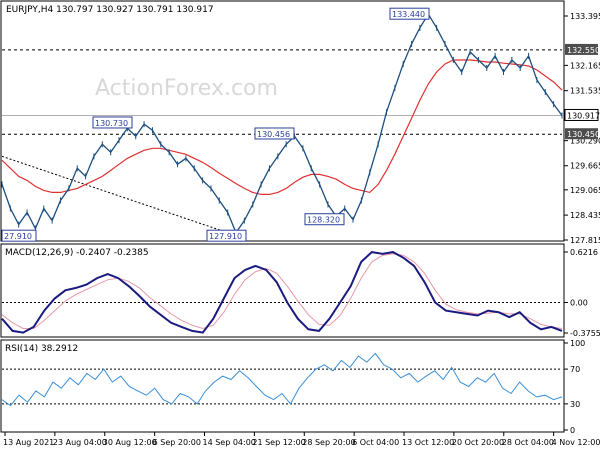 This screenshot has width=600, height=454. What do you see at coordinates (585, 91) in the screenshot?
I see `y-tick-label: 131.535` at bounding box center [585, 91].